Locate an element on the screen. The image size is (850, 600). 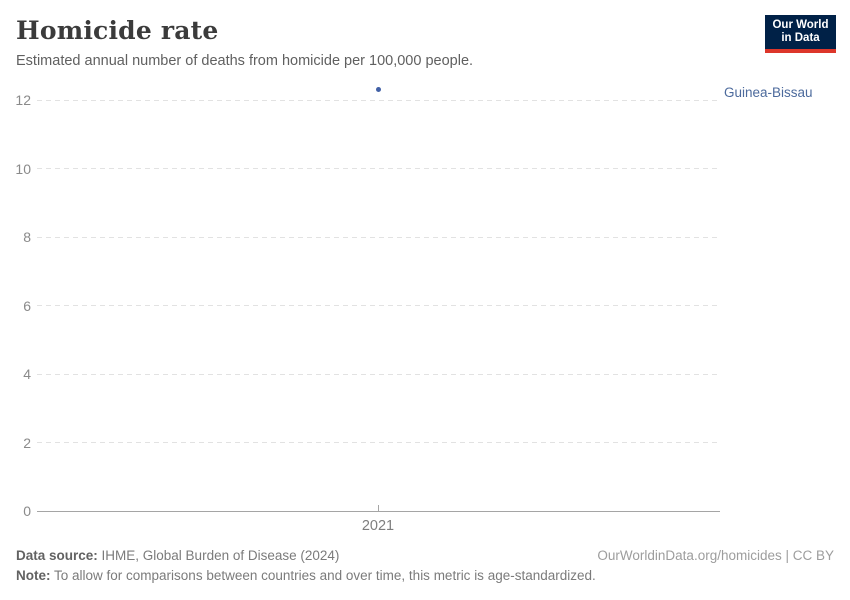
y-tick-label-12: 12 is located at coordinates (23, 100).